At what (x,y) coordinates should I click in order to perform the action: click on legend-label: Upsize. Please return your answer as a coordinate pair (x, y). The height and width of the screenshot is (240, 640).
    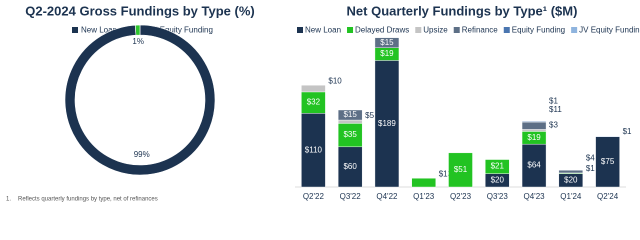
    Looking at the image, I should click on (435, 30).